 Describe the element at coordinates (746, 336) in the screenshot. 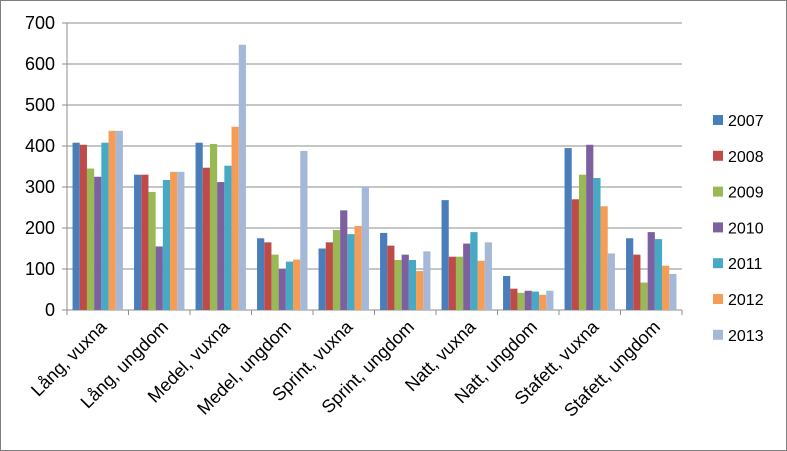

I see `legend-label: 2013` at that location.